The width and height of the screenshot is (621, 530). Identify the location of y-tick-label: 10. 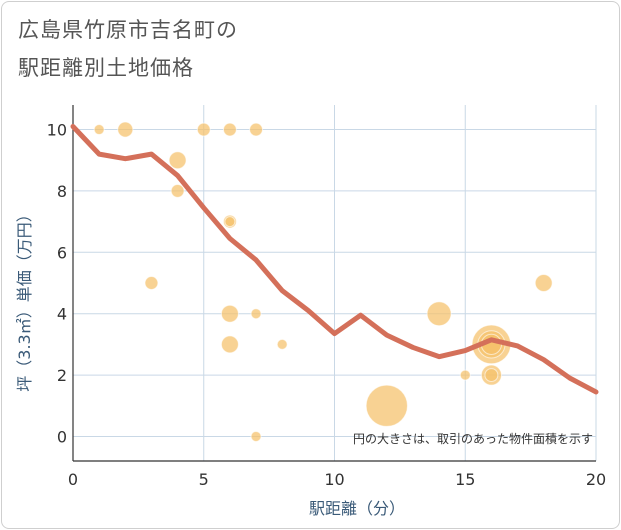
(57, 130).